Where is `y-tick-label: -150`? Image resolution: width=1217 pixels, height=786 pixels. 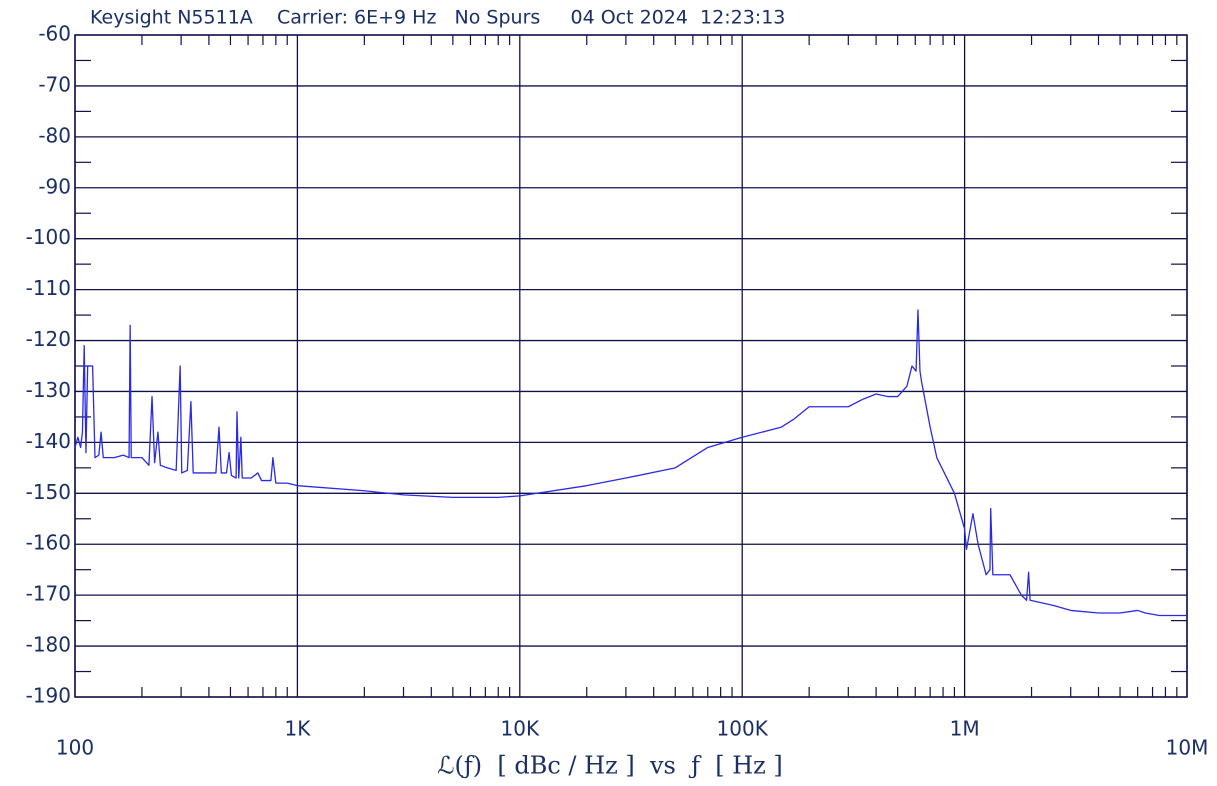
y-tick-label: -150 is located at coordinates (48, 492).